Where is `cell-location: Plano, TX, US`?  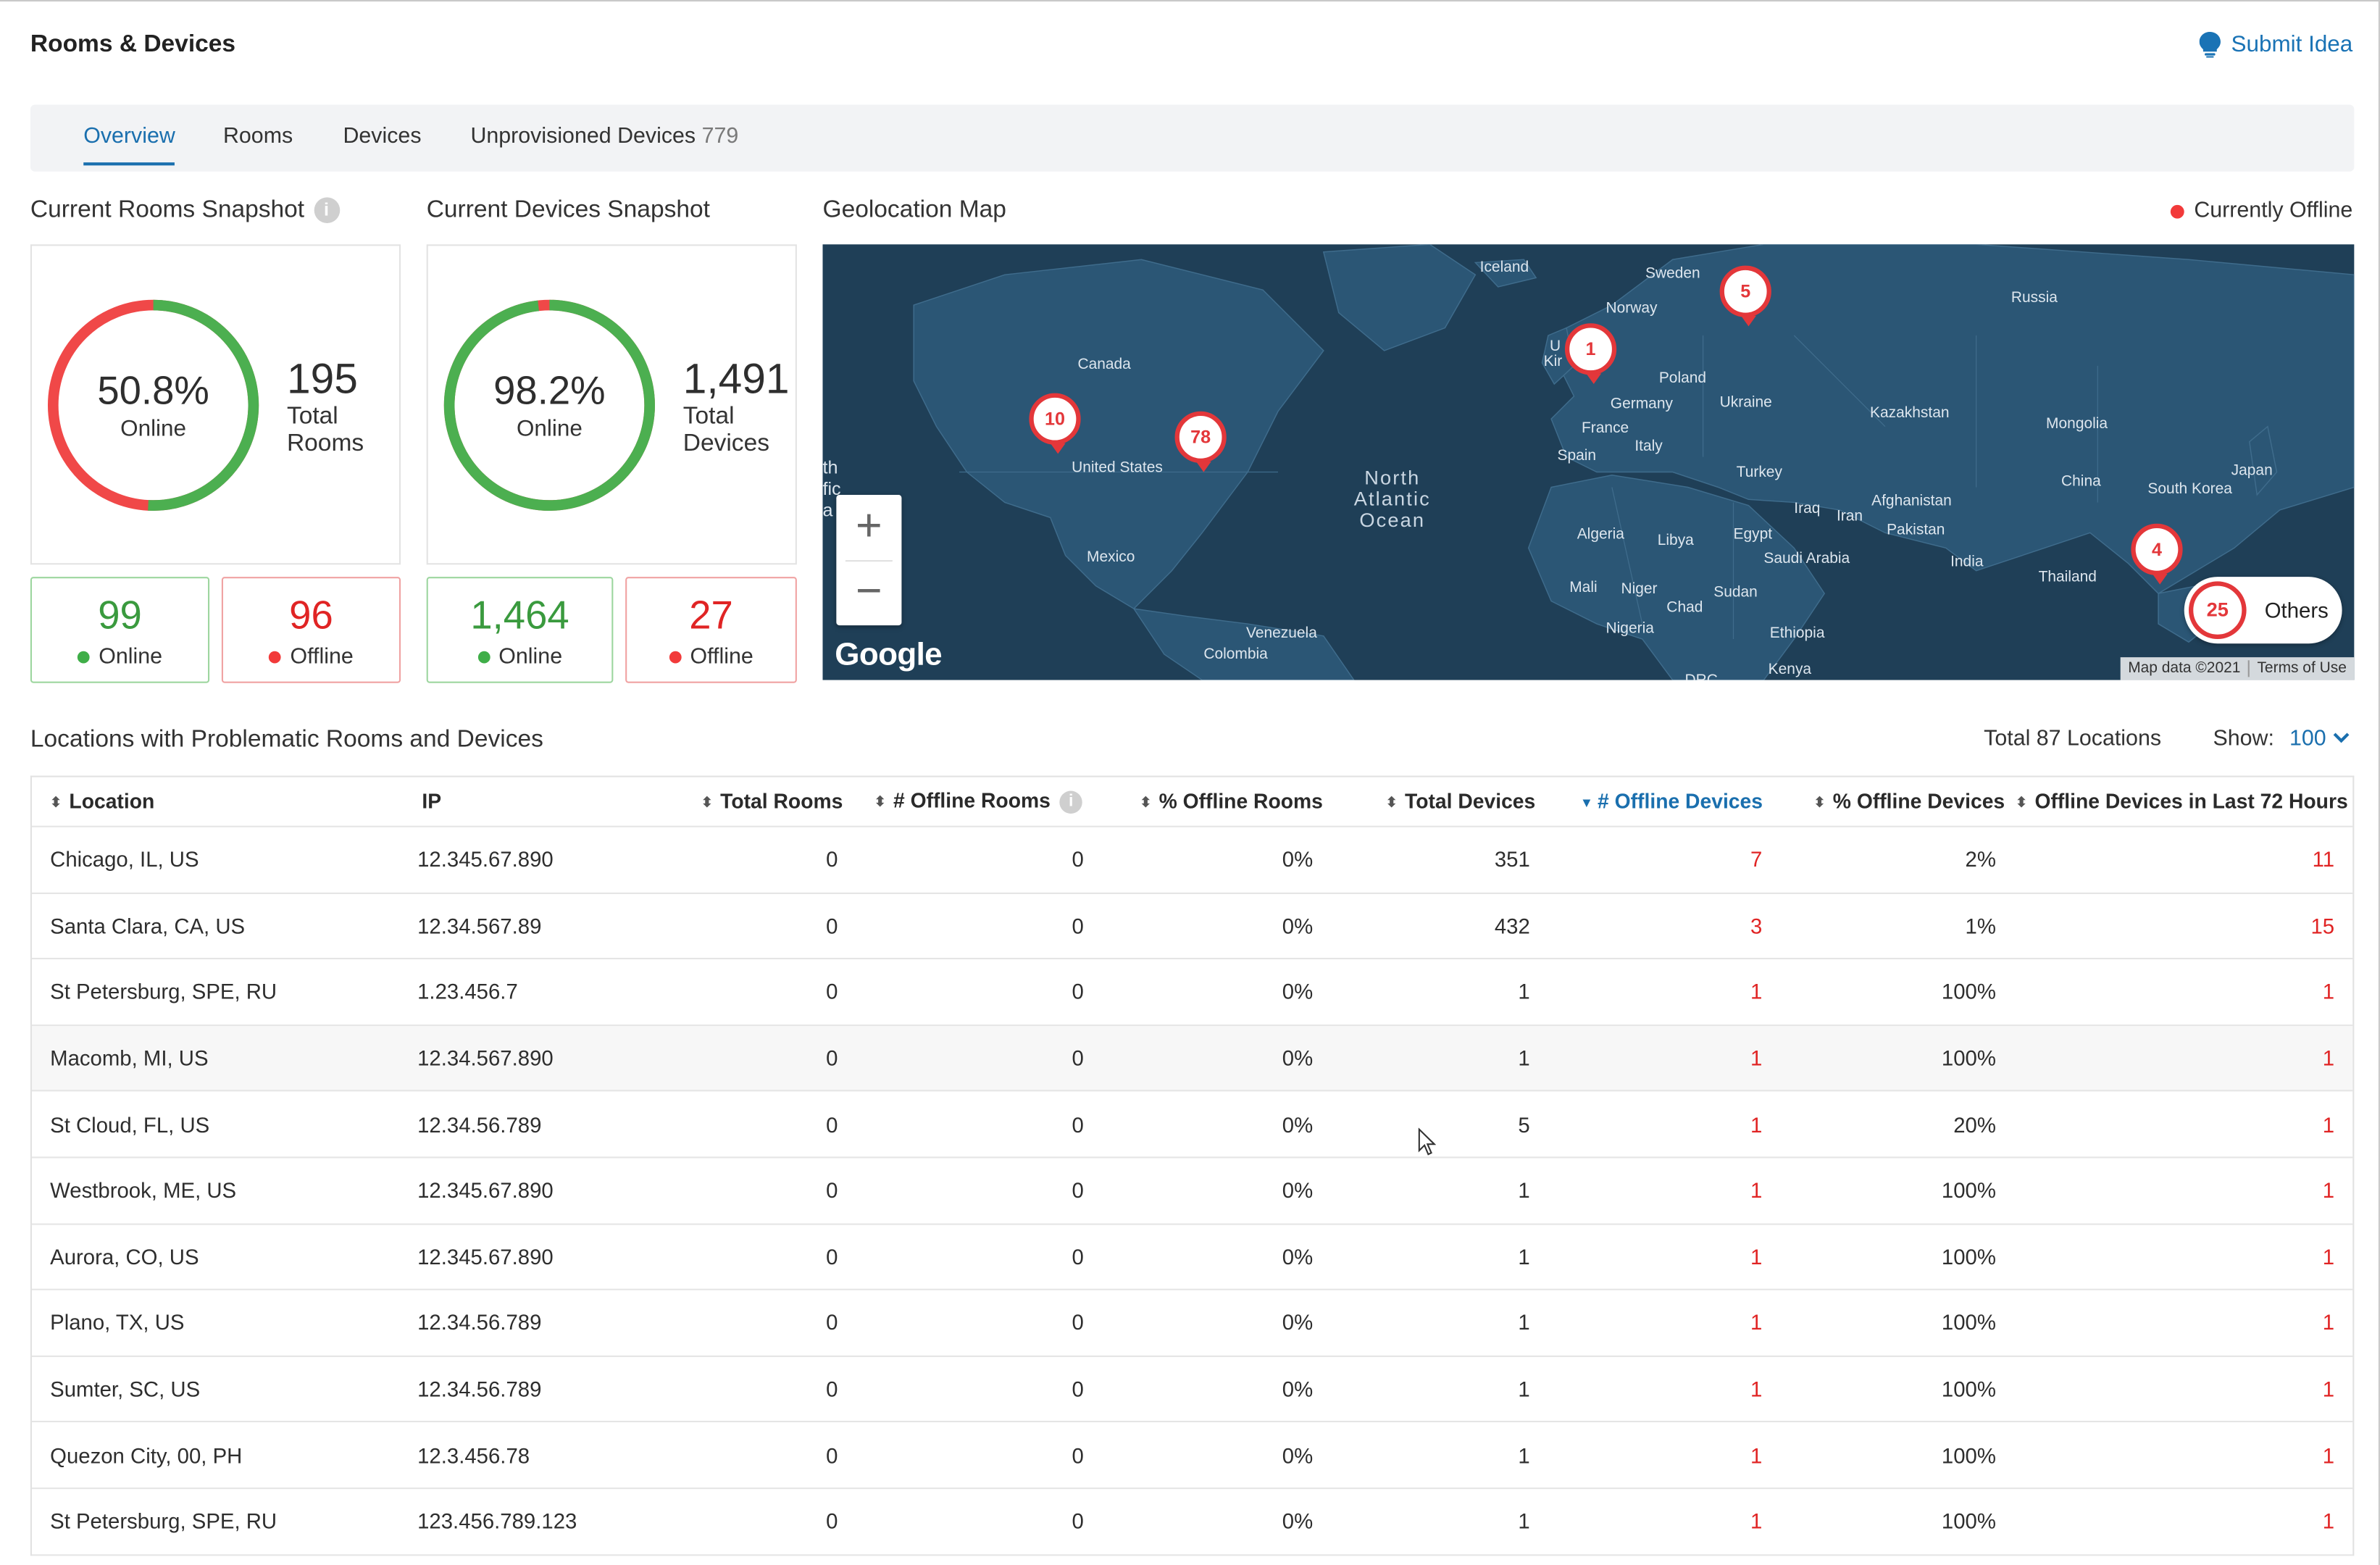 cell-location: Plano, TX, US is located at coordinates (117, 1322).